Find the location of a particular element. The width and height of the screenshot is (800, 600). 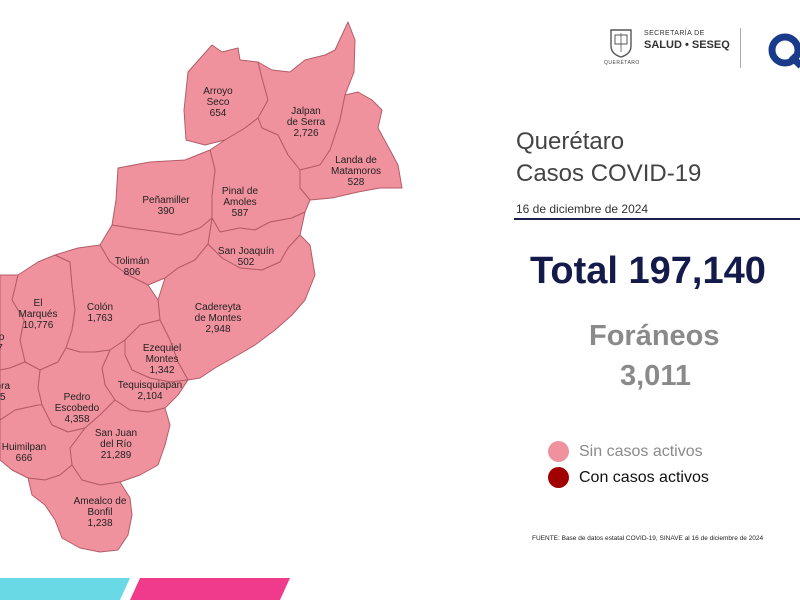

municipality-cases: 587 is located at coordinates (240, 213).